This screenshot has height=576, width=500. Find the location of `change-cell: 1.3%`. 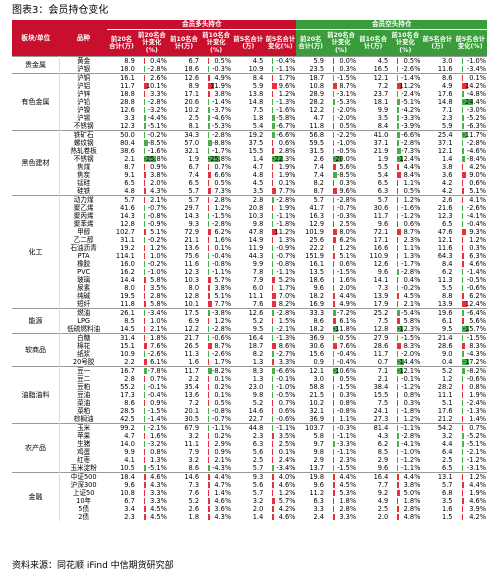

change-cell: 1.3% is located at coordinates (280, 240).